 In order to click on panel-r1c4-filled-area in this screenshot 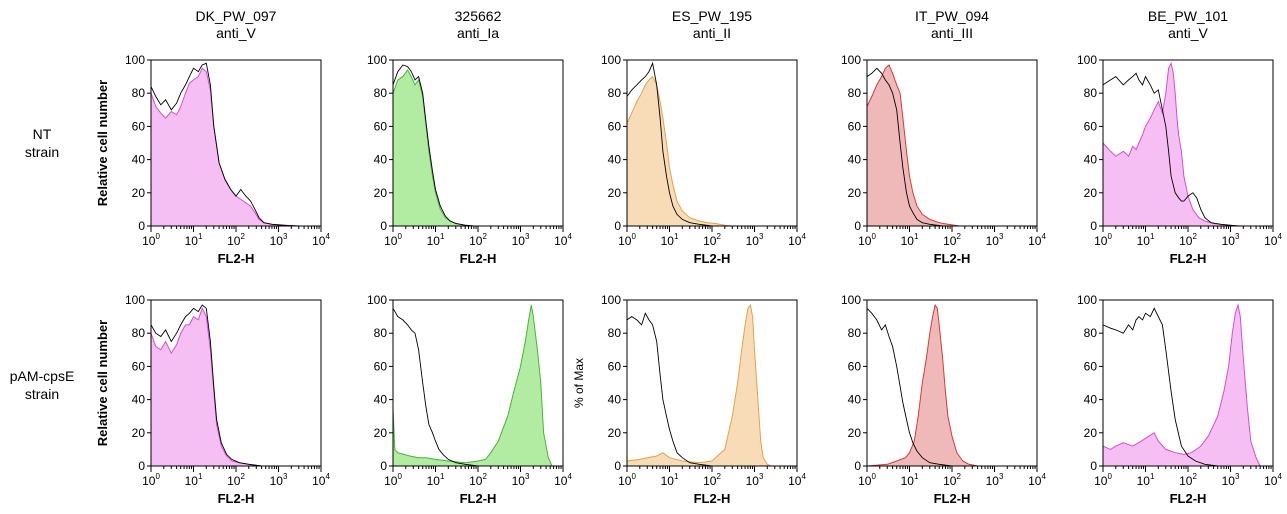, I will do `click(1182, 385)`.